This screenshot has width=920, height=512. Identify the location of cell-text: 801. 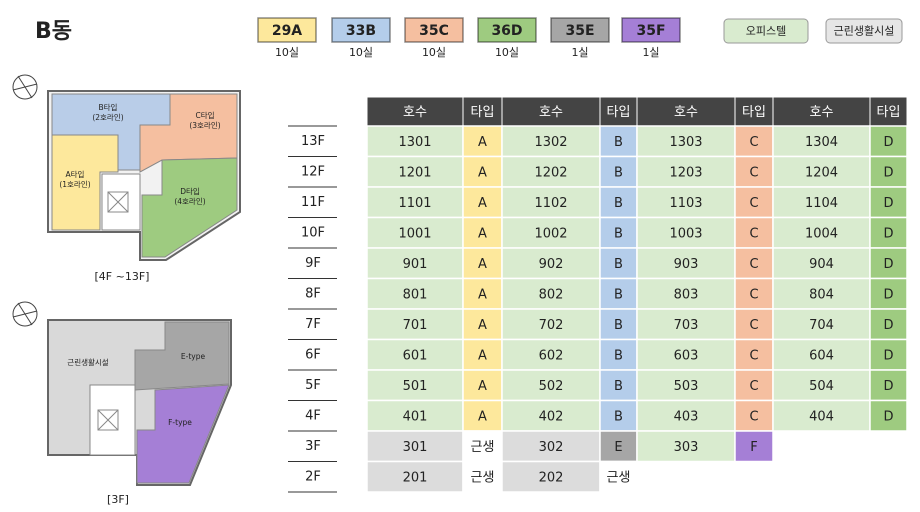
(415, 294).